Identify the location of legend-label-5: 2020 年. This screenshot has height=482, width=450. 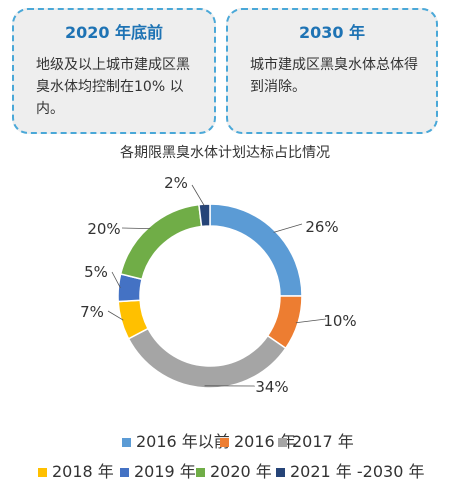
(241, 471).